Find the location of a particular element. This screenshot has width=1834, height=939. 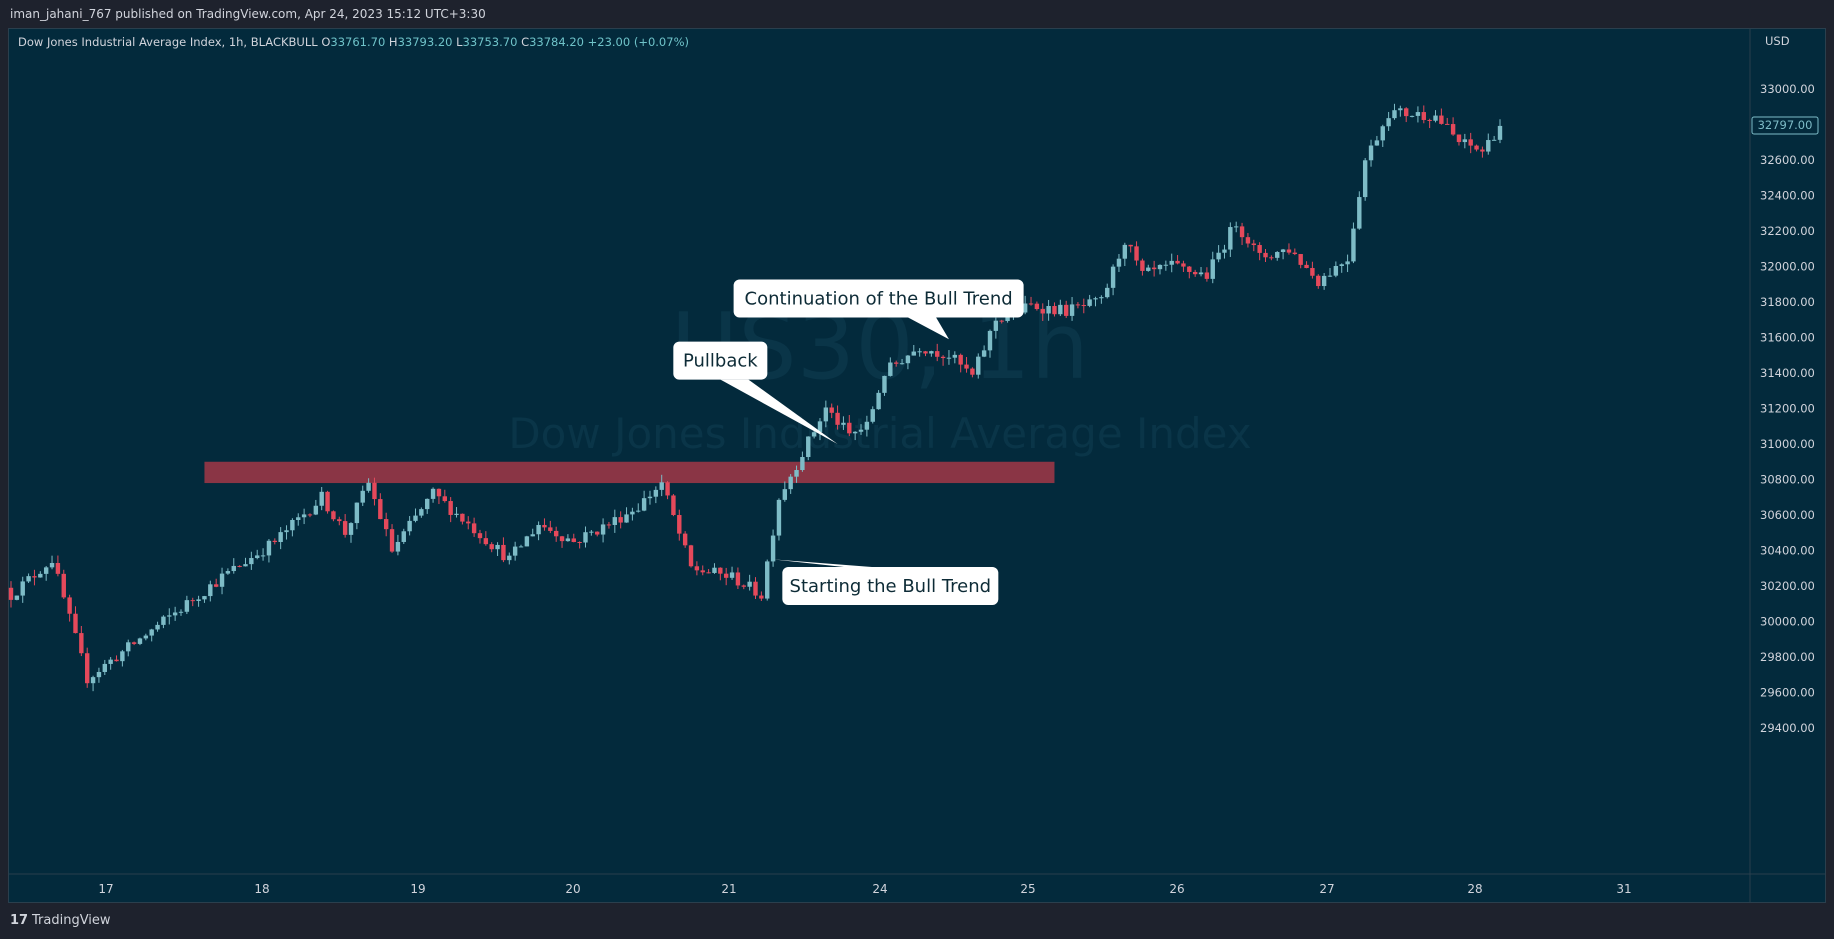

price-tick-label: 29400.00 is located at coordinates (1787, 728).